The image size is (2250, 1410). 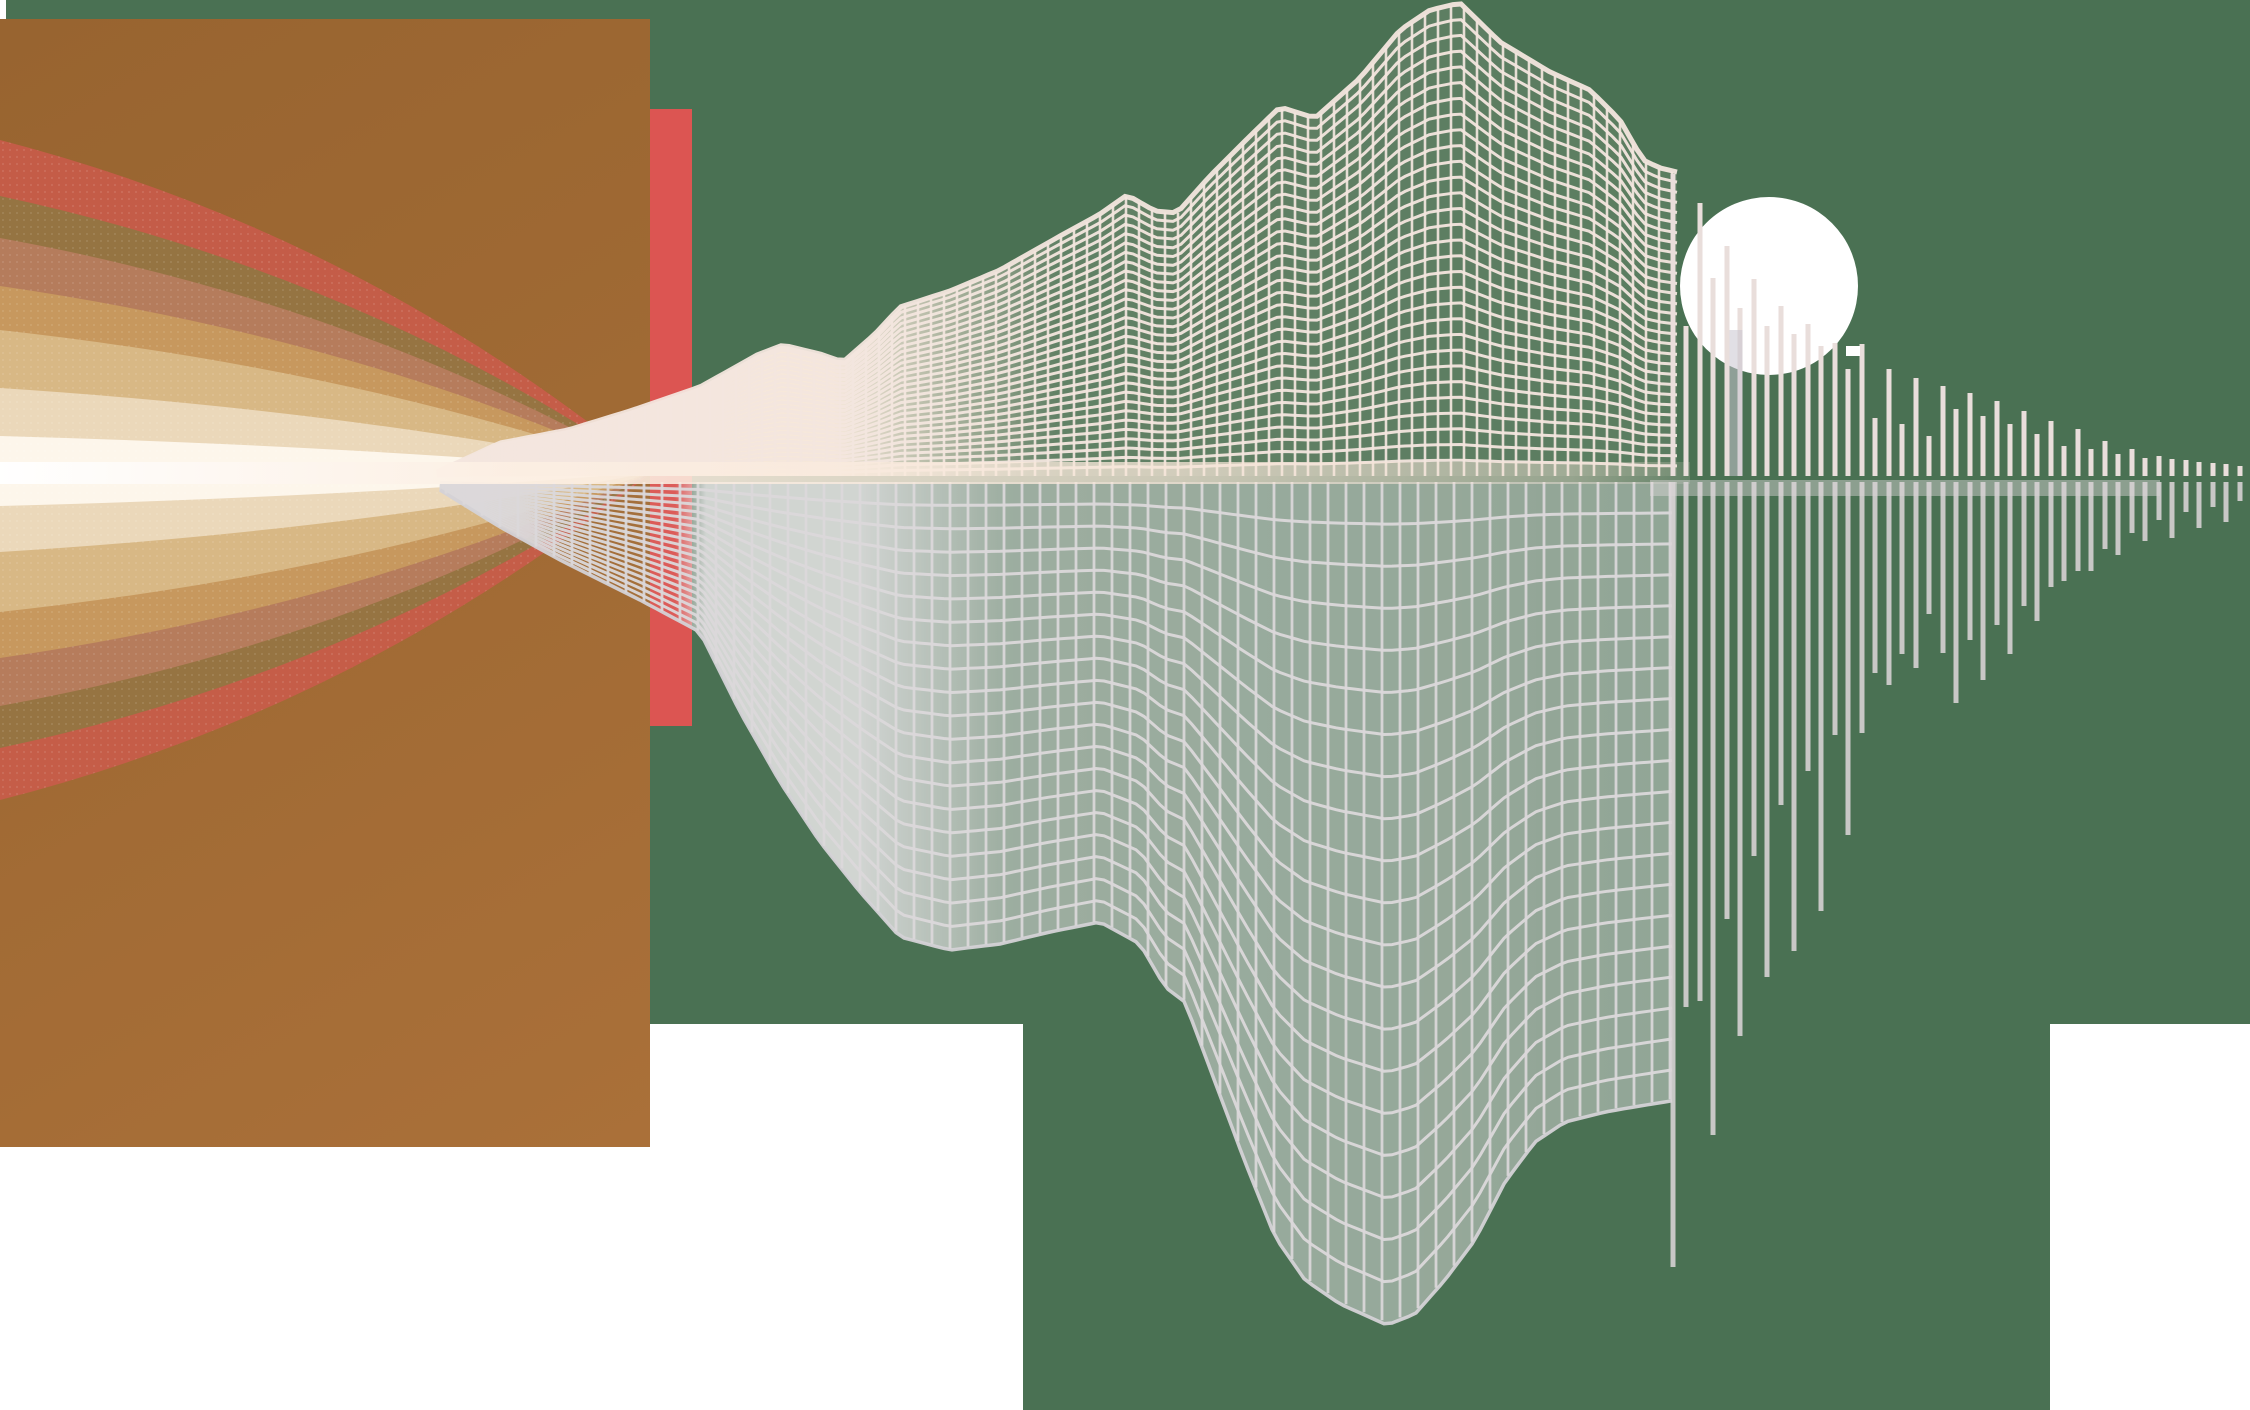 I want to click on bars-baseline, so click(x=1905, y=488).